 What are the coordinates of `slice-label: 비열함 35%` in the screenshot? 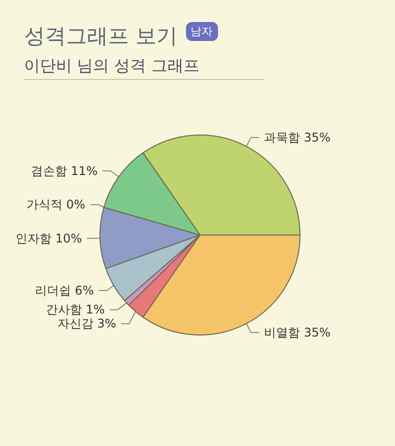 It's located at (297, 332).